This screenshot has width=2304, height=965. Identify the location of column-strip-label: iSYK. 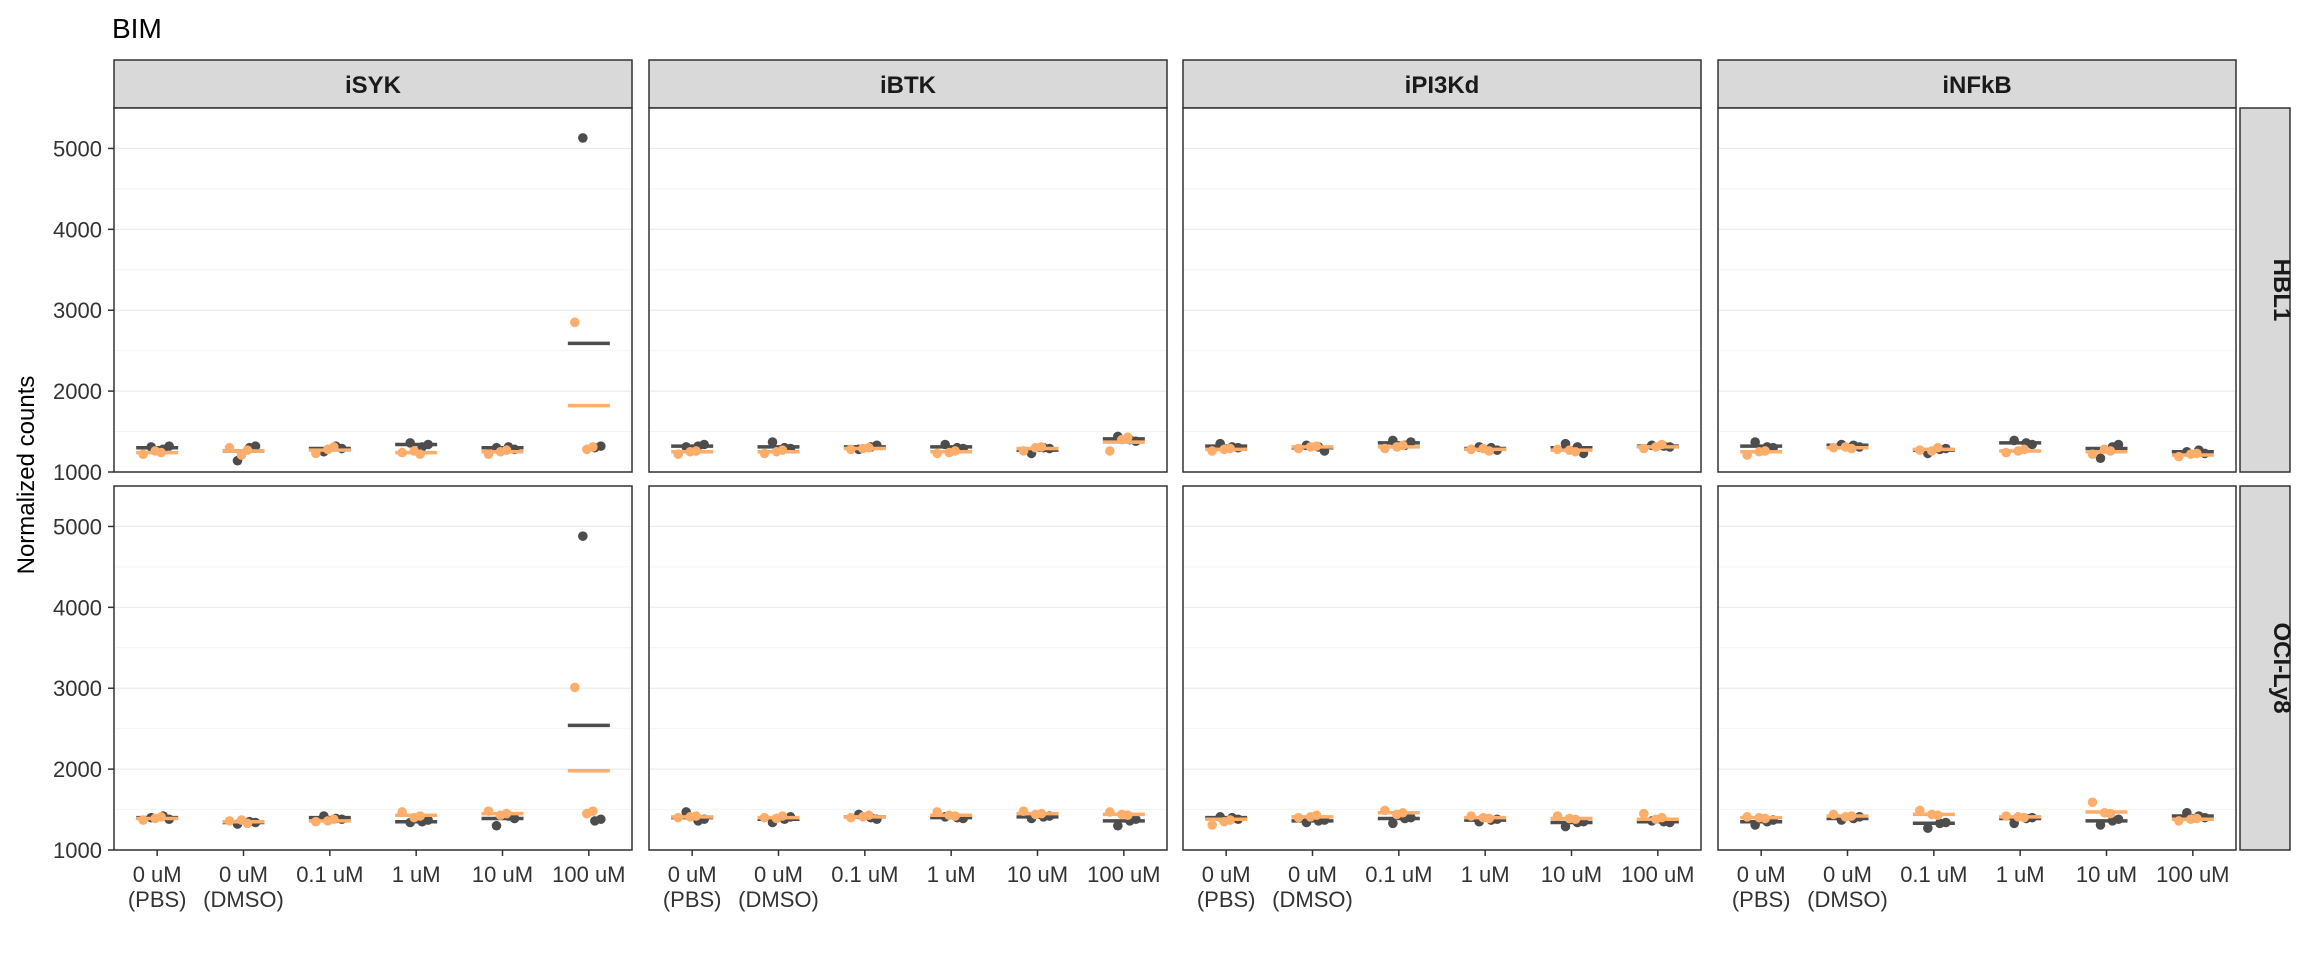
(373, 85).